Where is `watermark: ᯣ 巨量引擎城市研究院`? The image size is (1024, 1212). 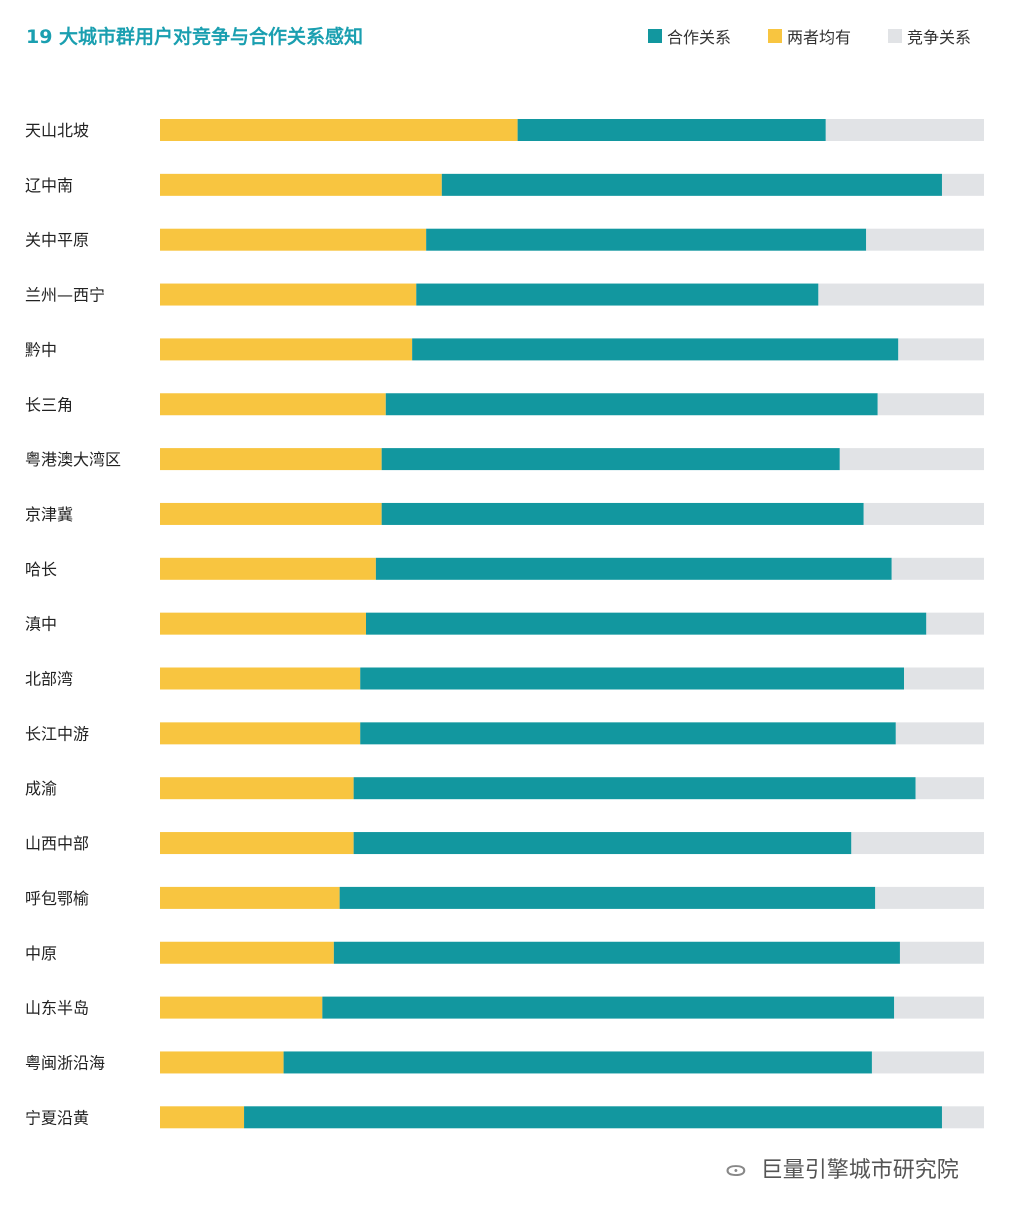
watermark: ᯣ 巨量引擎城市研究院 is located at coordinates (842, 1168).